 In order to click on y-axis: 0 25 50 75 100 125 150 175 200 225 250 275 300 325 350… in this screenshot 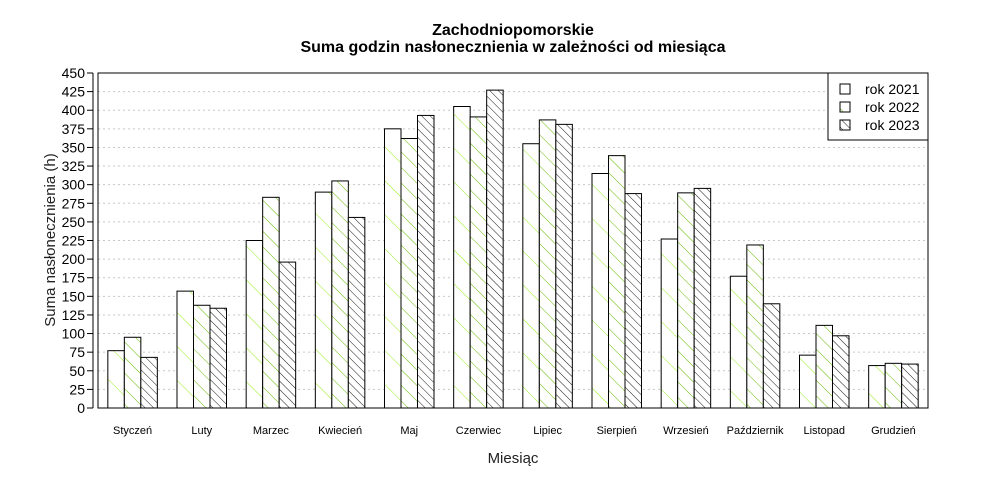, I will do `click(78, 240)`.